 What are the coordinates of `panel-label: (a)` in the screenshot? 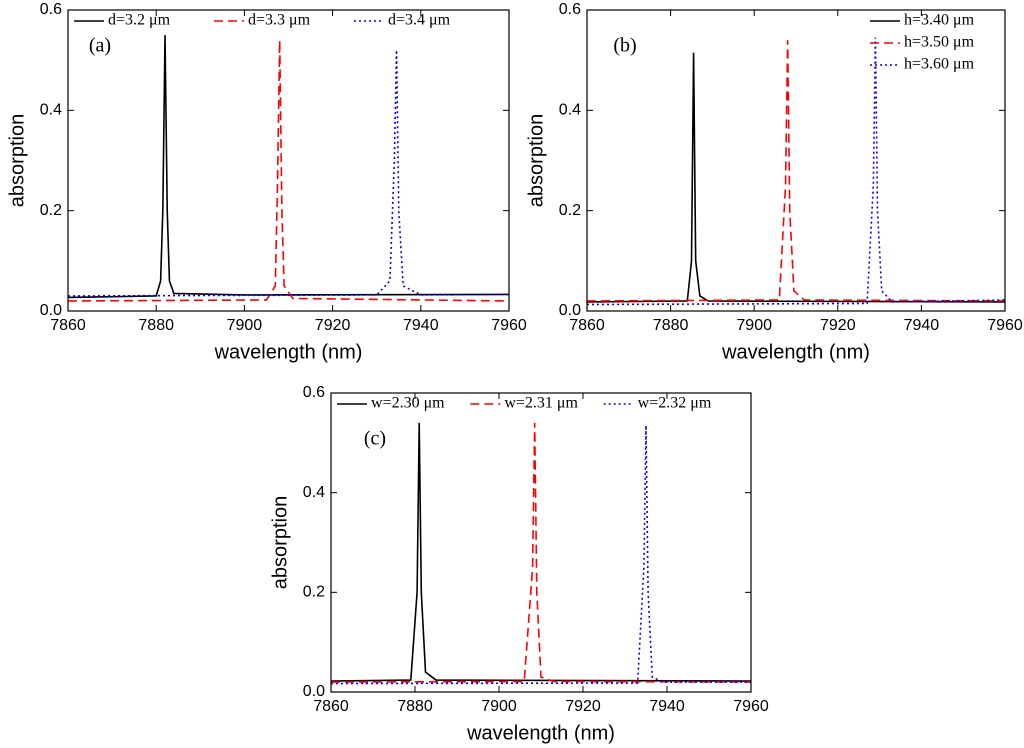 It's located at (100, 46).